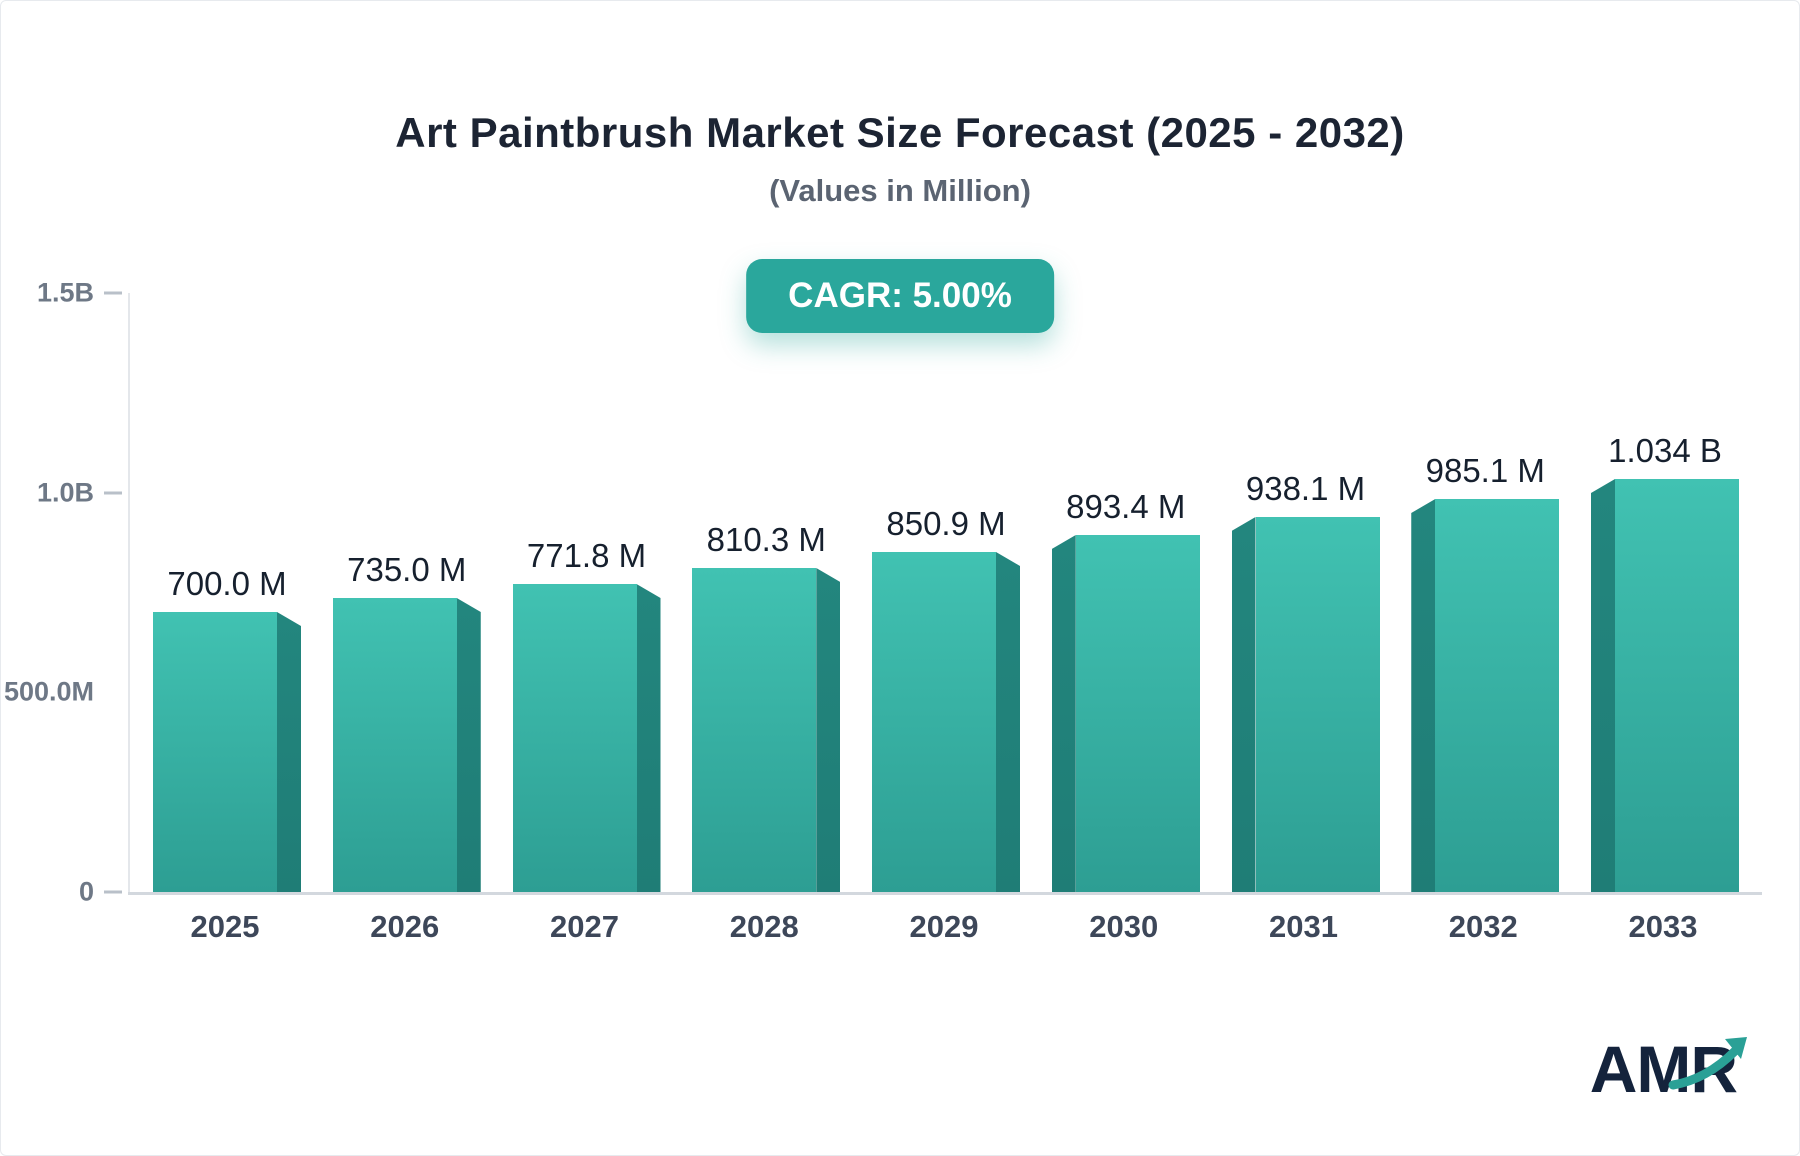  Describe the element at coordinates (945, 893) in the screenshot. I see `x-axis-line` at that location.